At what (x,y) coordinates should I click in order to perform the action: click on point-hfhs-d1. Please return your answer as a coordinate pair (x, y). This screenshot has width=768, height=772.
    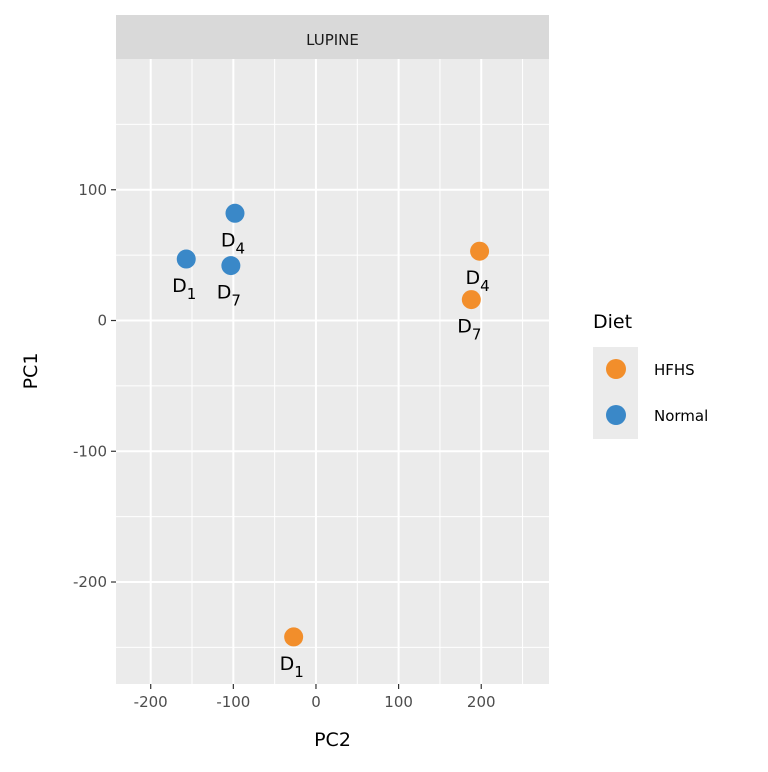
    Looking at the image, I should click on (294, 637).